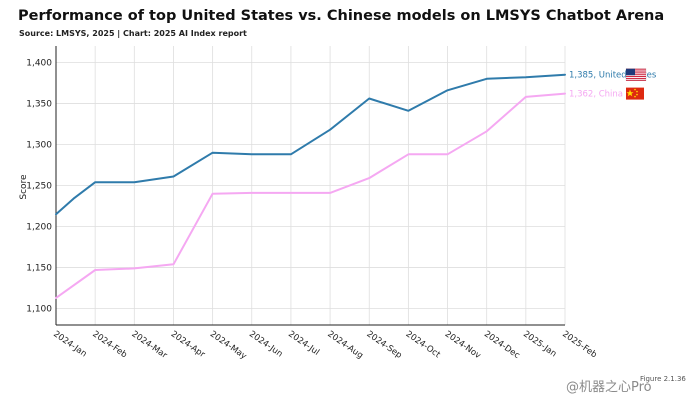 The image size is (700, 404). What do you see at coordinates (39, 228) in the screenshot?
I see `y-tick-label: 1,200` at bounding box center [39, 228].